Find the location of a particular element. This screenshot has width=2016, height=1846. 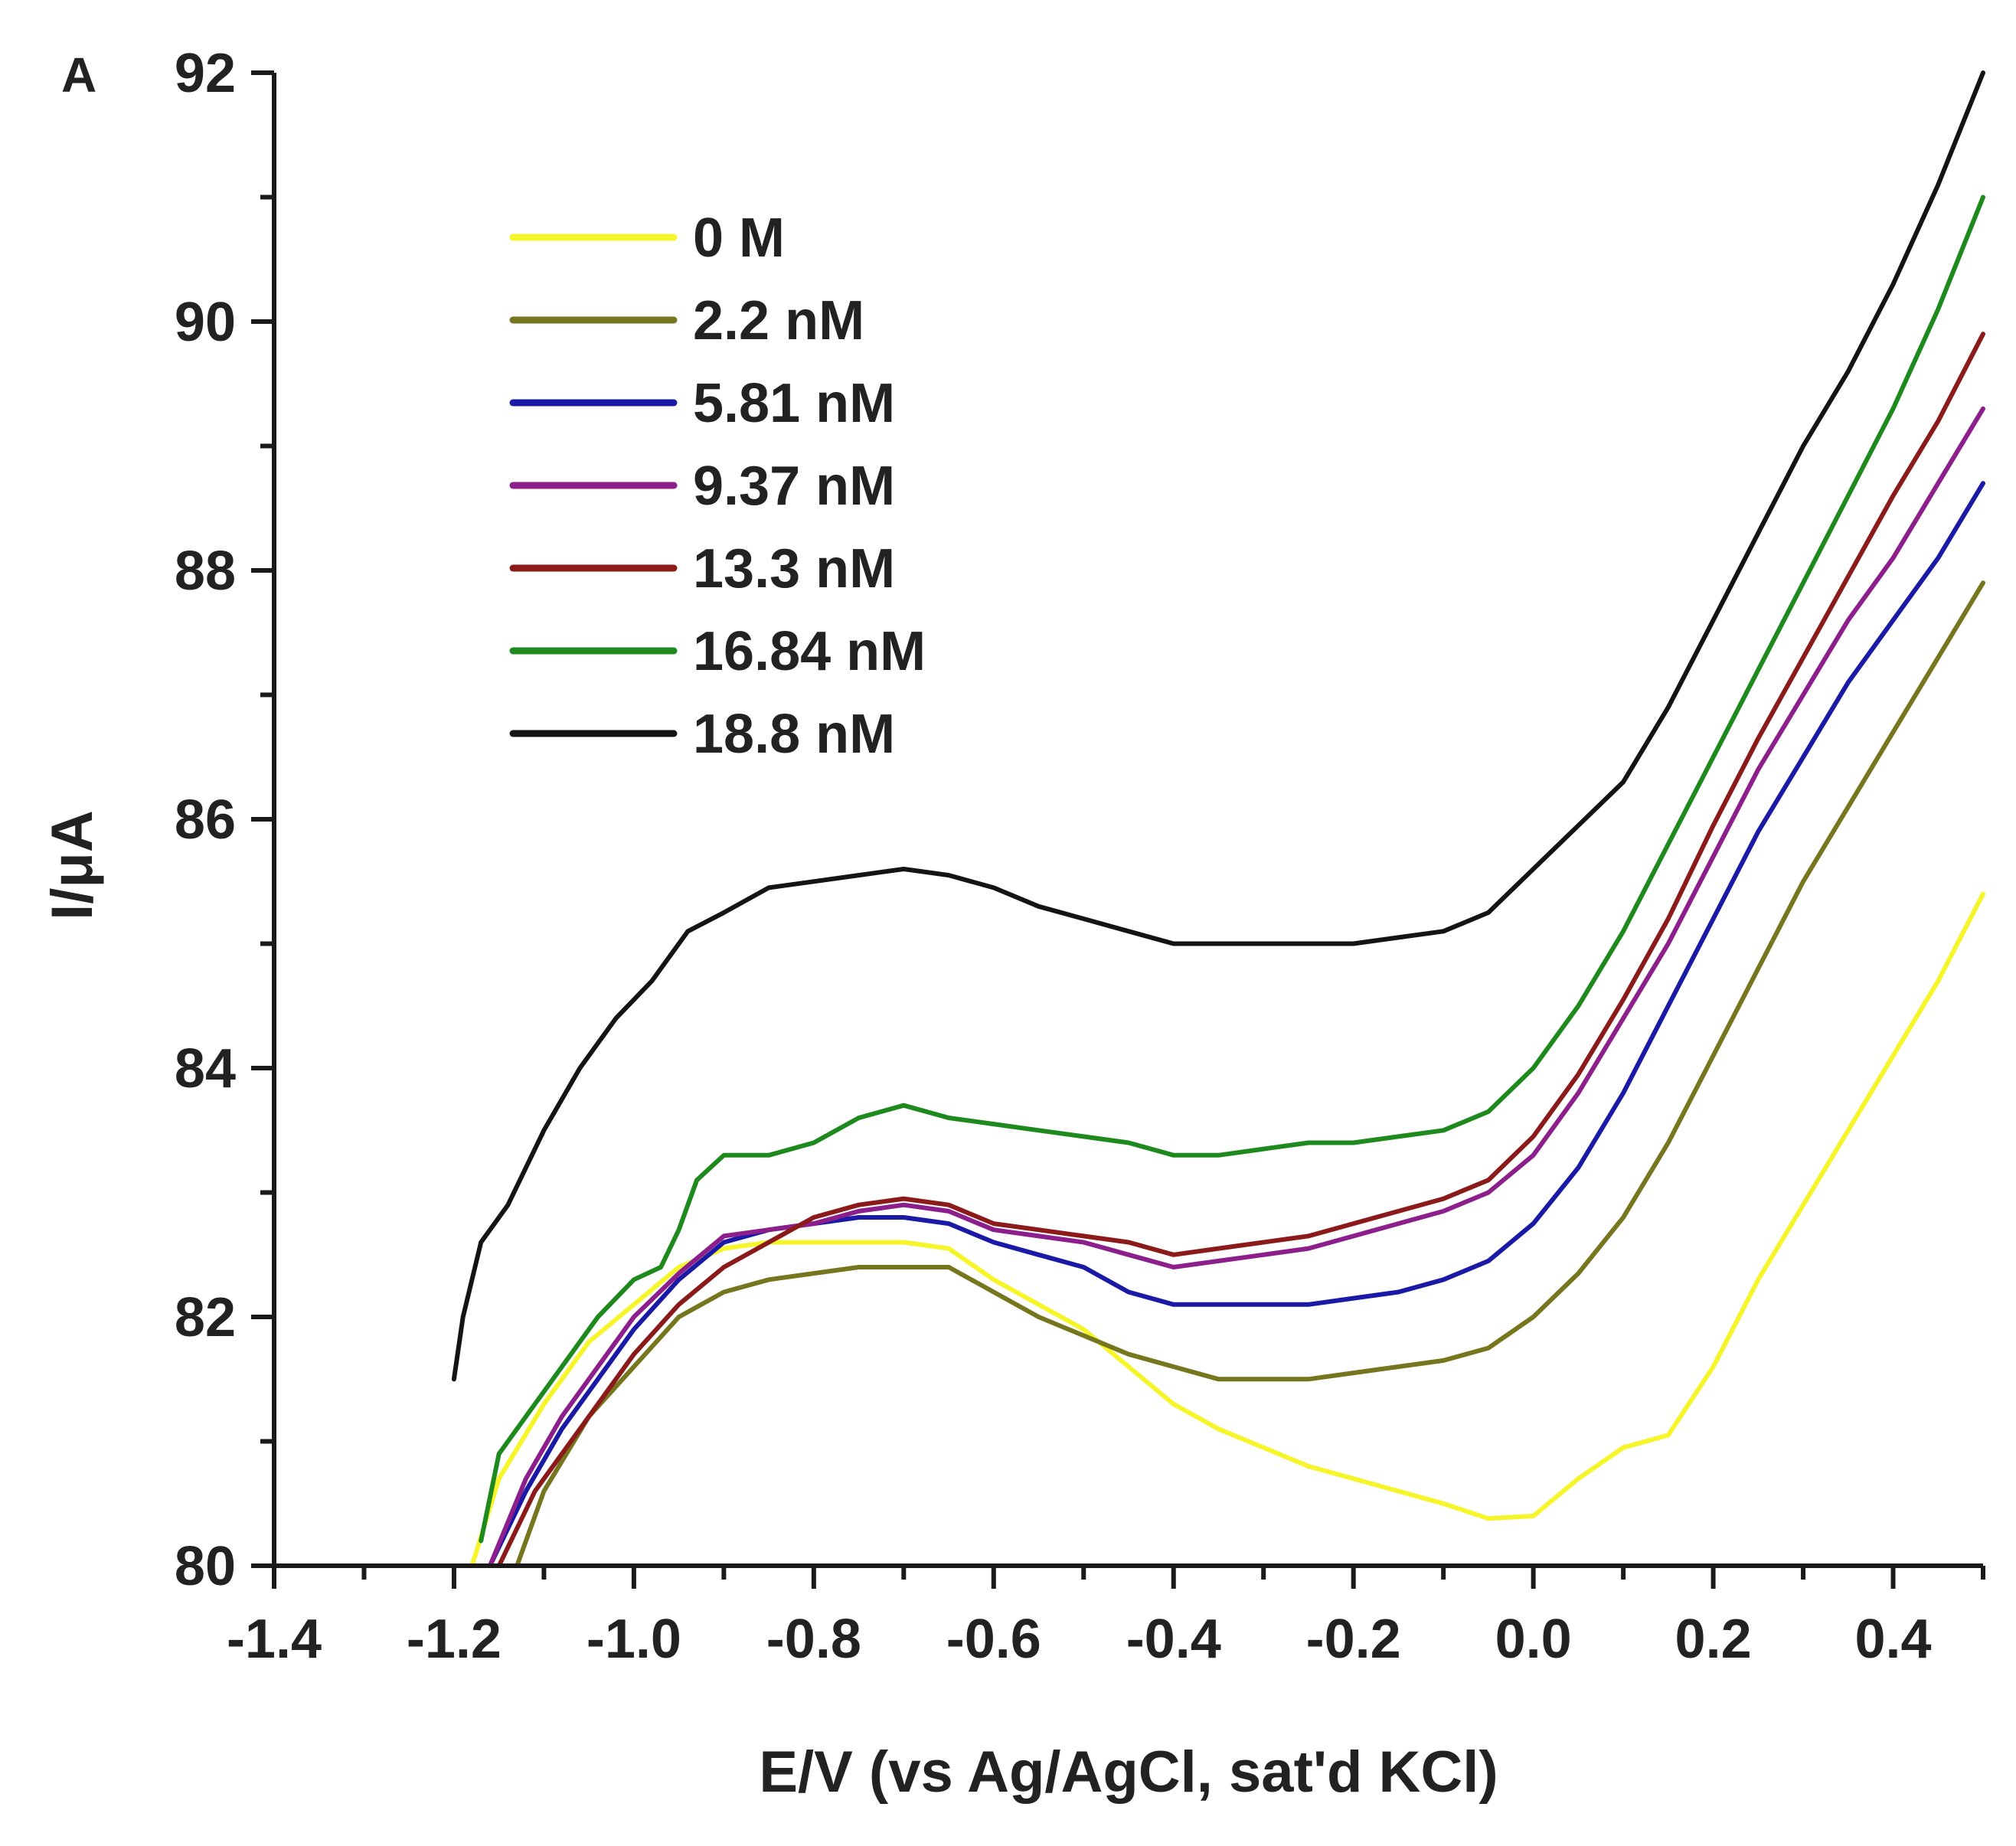

legend-label: 18.8 nM is located at coordinates (794, 734).